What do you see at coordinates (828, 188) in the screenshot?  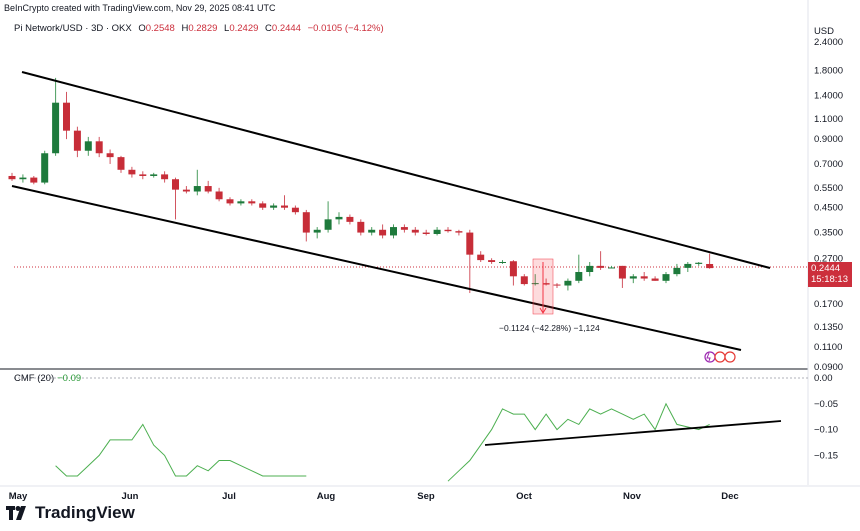 I see `price-tick-label: 0.5500` at bounding box center [828, 188].